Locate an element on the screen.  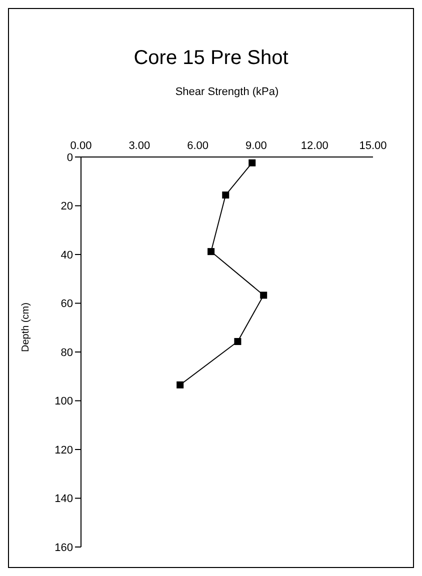
x-tick-label: 0.00 is located at coordinates (81, 146).